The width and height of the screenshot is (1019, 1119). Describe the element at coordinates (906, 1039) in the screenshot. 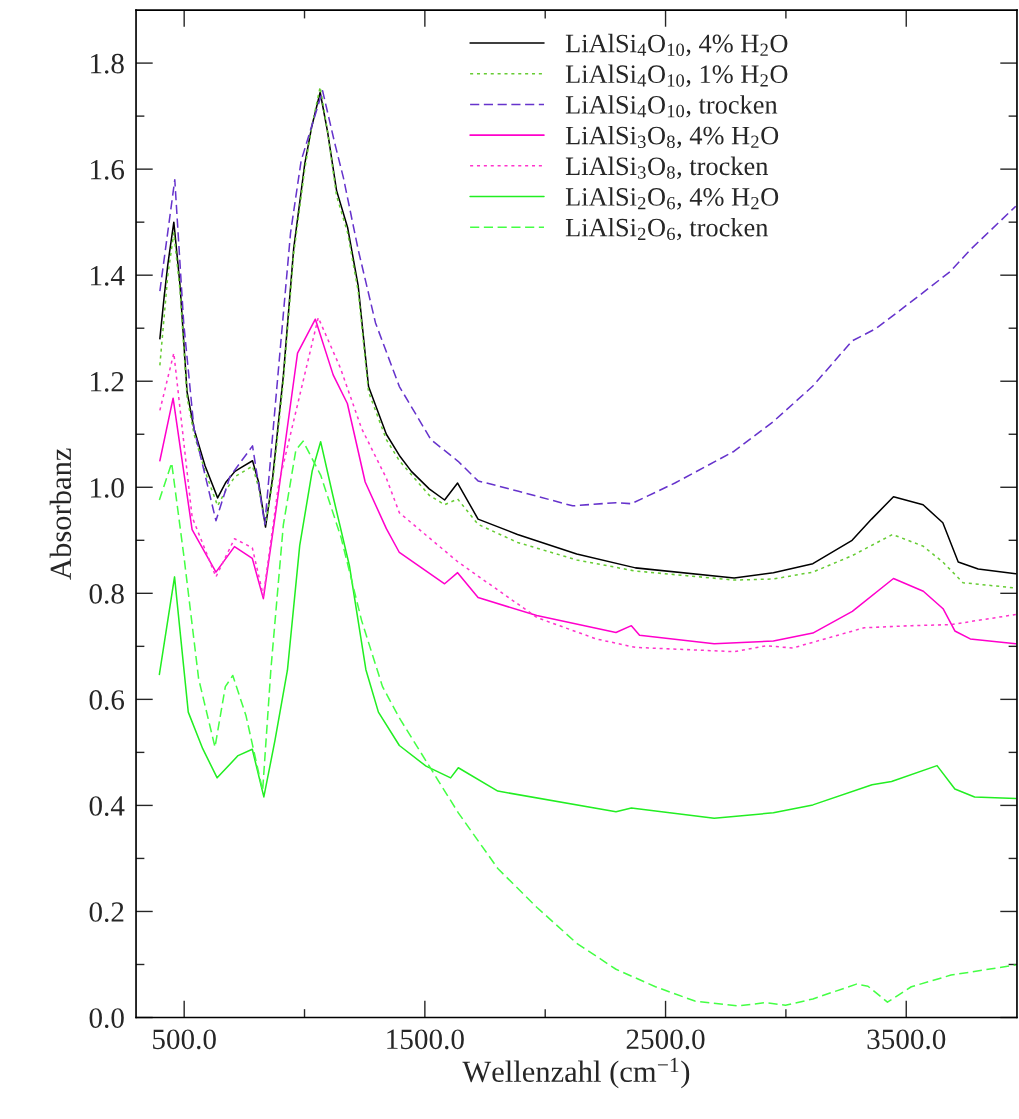

I see `x-tick-label: 3500.0` at that location.